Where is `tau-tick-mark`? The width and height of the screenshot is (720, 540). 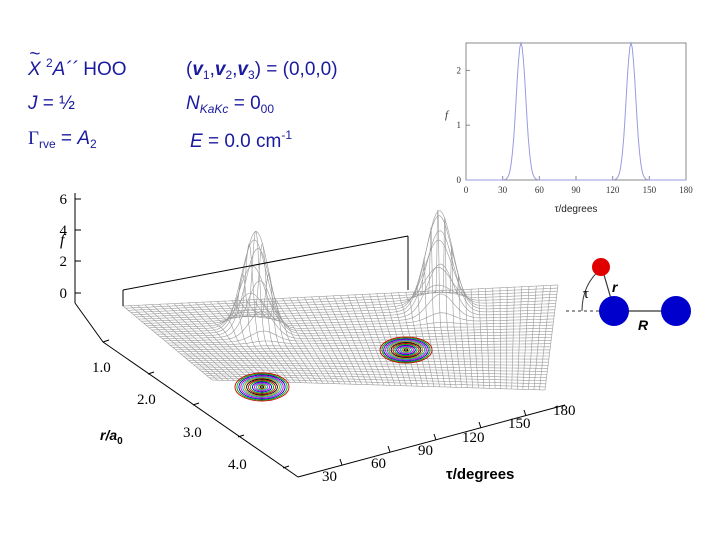 tau-tick-mark is located at coordinates (341, 462).